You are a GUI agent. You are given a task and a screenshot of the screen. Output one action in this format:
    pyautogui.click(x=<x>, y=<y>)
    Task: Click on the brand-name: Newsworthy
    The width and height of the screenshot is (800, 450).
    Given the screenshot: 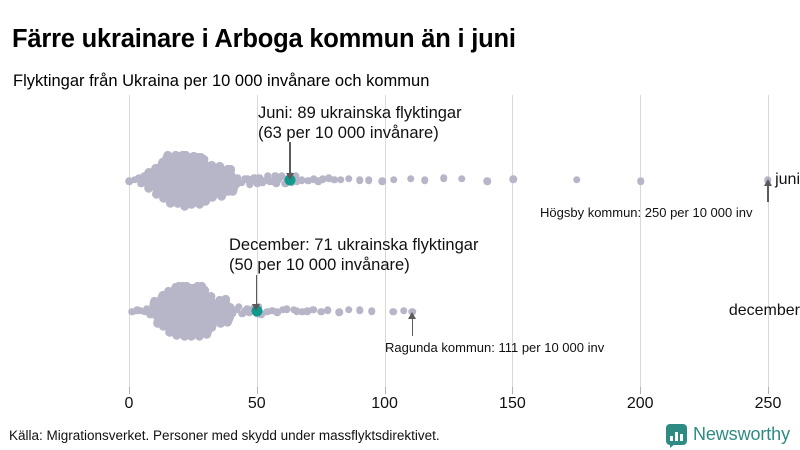 What is the action you would take?
    pyautogui.click(x=741, y=434)
    